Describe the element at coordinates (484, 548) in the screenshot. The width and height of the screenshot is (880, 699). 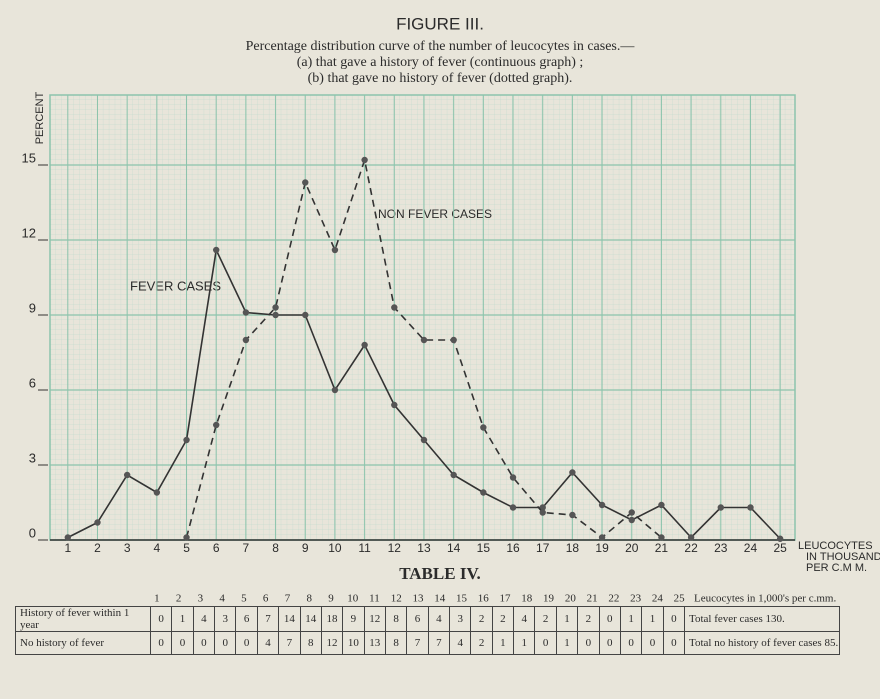
I see `x-tick-label: 15` at that location.